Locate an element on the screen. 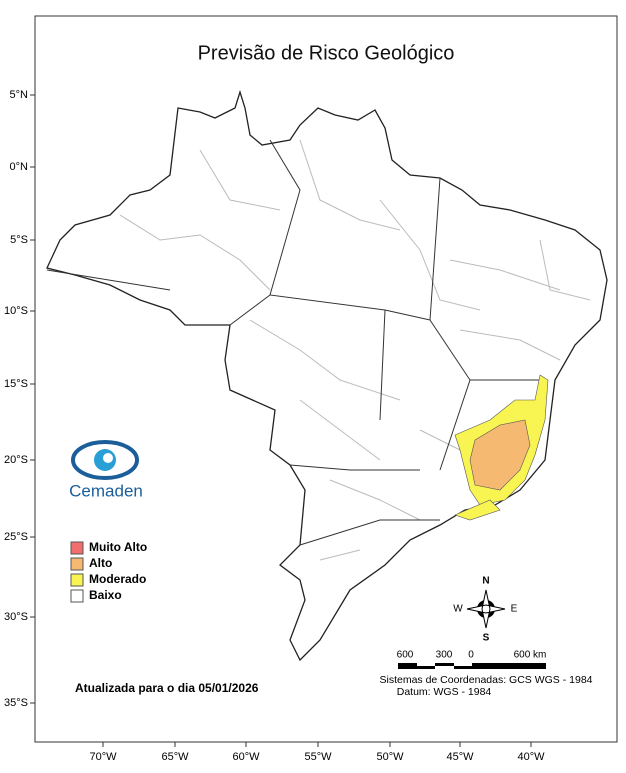 The width and height of the screenshot is (626, 773). longitude-label: 40°W is located at coordinates (531, 757).